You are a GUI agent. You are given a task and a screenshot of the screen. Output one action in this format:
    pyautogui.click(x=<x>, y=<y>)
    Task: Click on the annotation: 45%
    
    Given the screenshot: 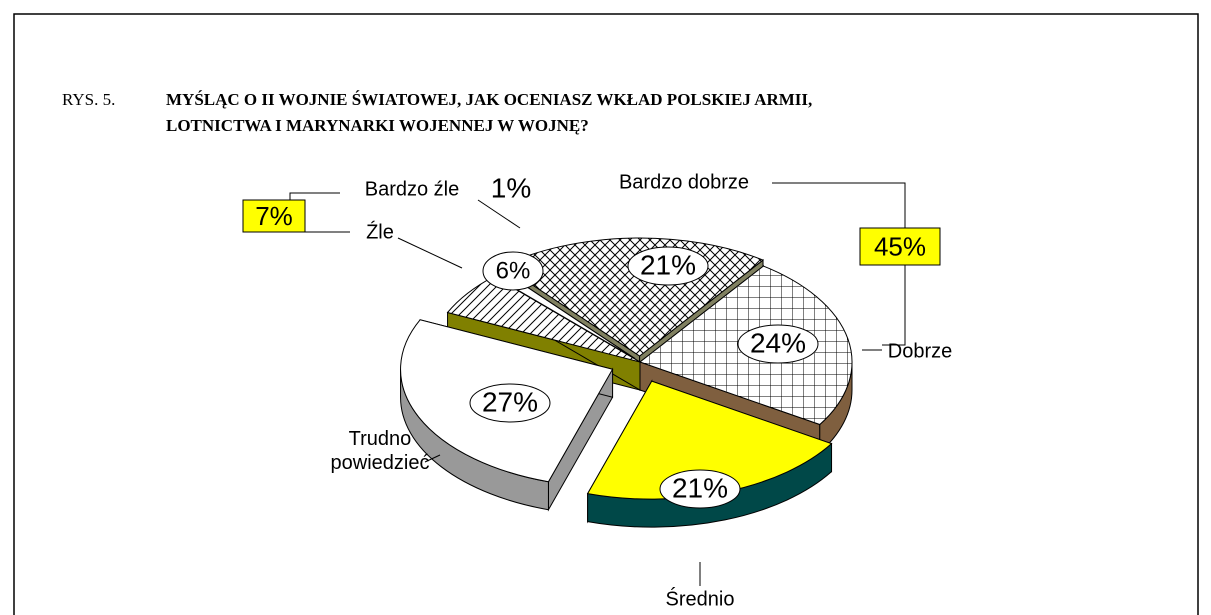 What is the action you would take?
    pyautogui.click(x=900, y=246)
    